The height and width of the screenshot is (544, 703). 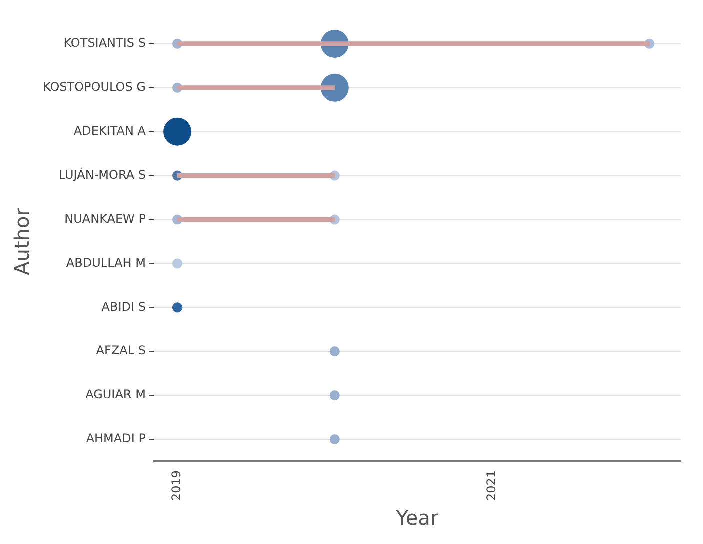 What do you see at coordinates (106, 263) in the screenshot?
I see `y-tick-label: ABDULLAH M` at bounding box center [106, 263].